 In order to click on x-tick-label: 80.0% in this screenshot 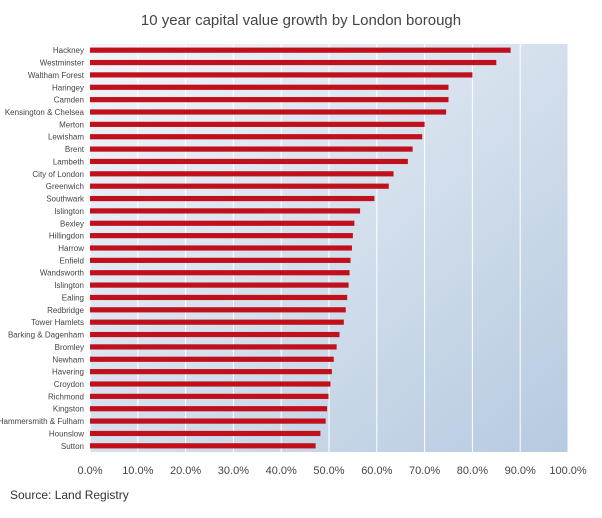, I will do `click(472, 471)`.